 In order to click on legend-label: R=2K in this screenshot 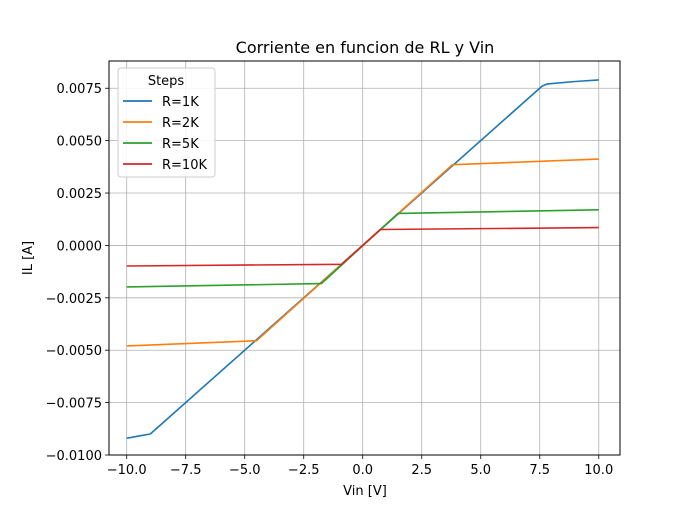, I will do `click(180, 123)`.